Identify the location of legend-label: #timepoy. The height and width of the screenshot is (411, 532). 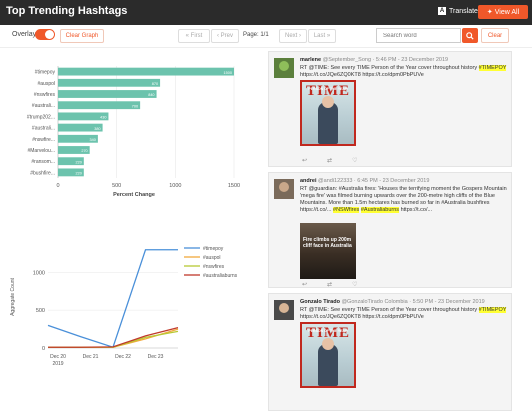
(213, 249).